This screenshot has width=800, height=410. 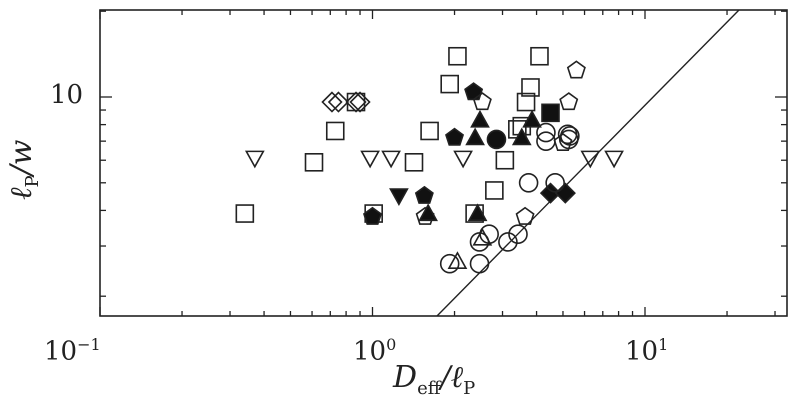 What do you see at coordinates (434, 379) in the screenshot?
I see `x-axis-title: Deff/ℓP` at bounding box center [434, 379].